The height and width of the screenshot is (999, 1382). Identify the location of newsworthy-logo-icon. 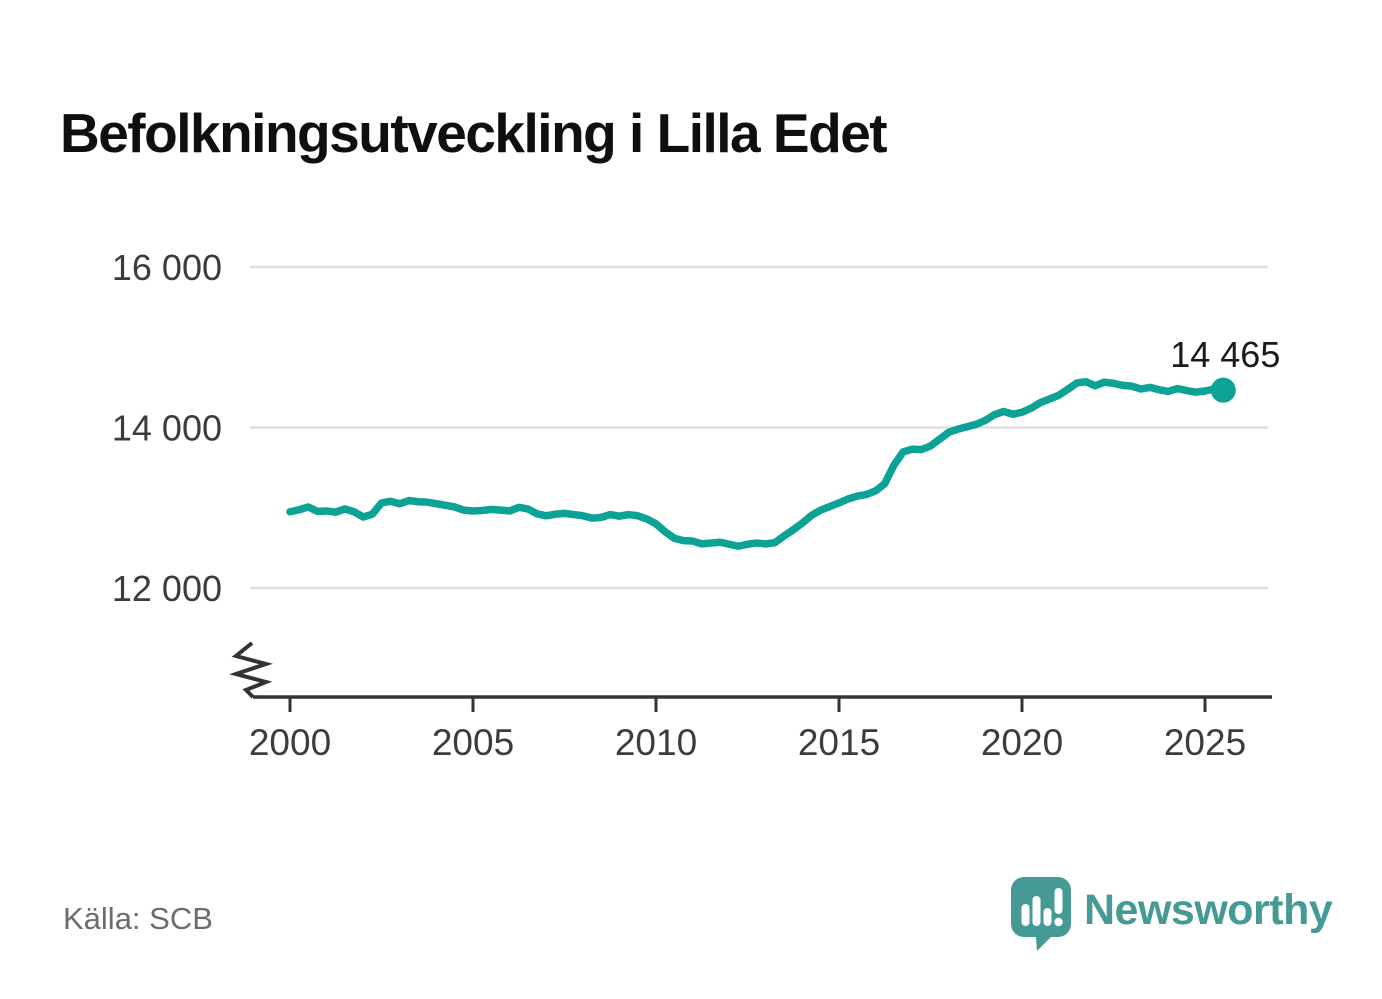
(1041, 914).